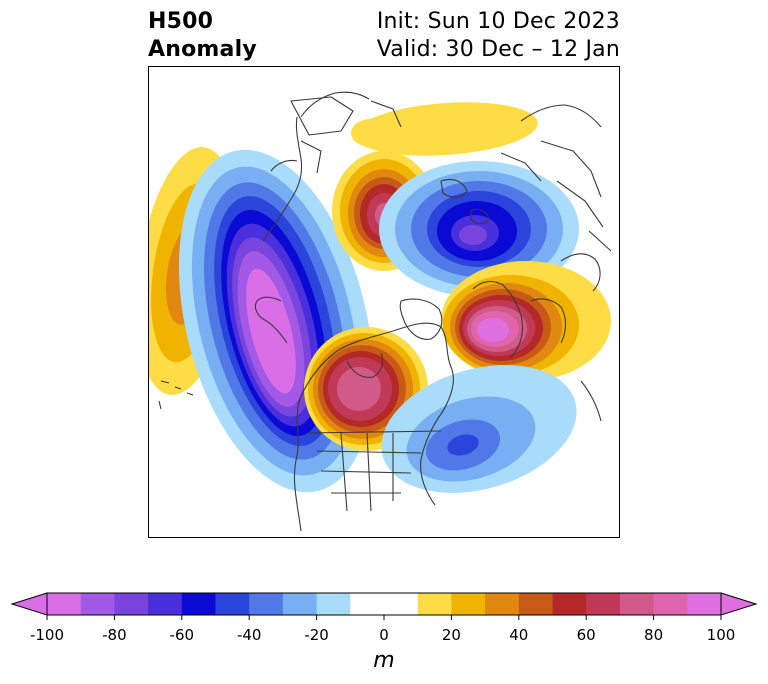 The height and width of the screenshot is (684, 768). I want to click on colorbar-graphic, so click(384, 606).